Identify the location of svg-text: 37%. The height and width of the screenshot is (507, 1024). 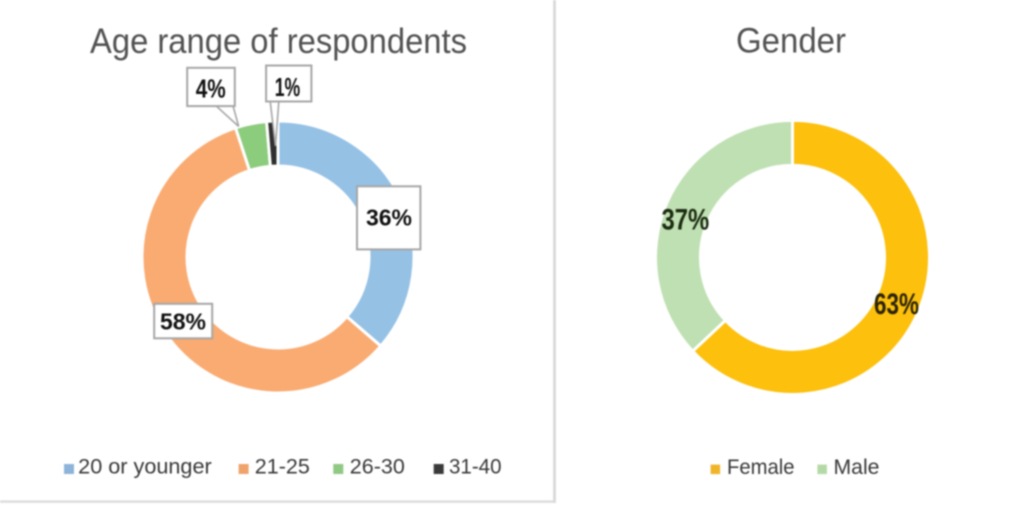
(686, 220).